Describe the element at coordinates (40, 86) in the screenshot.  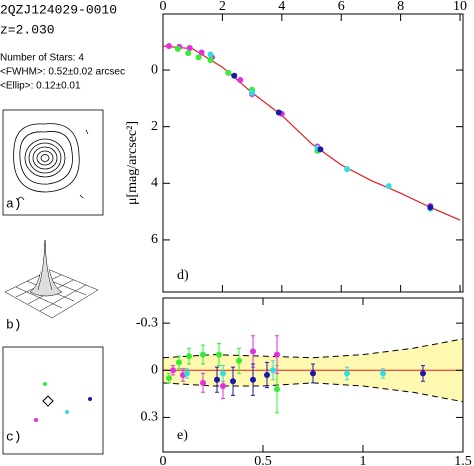
I see `ellipticity: <Ellip>: 0.12±0.01` at that location.